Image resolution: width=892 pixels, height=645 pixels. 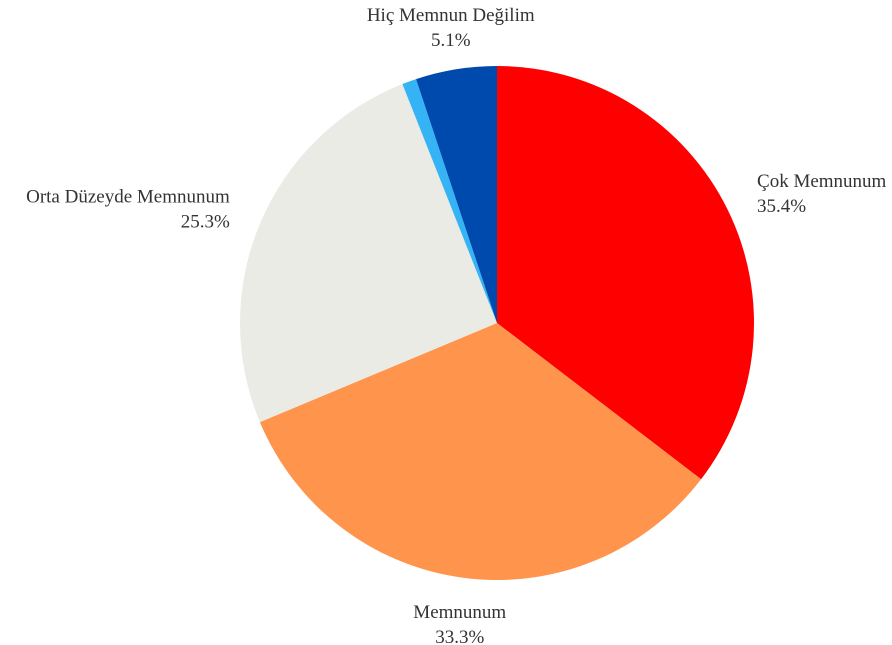 What do you see at coordinates (128, 197) in the screenshot?
I see `slice-label: Orta Düzeyde Memnunum` at bounding box center [128, 197].